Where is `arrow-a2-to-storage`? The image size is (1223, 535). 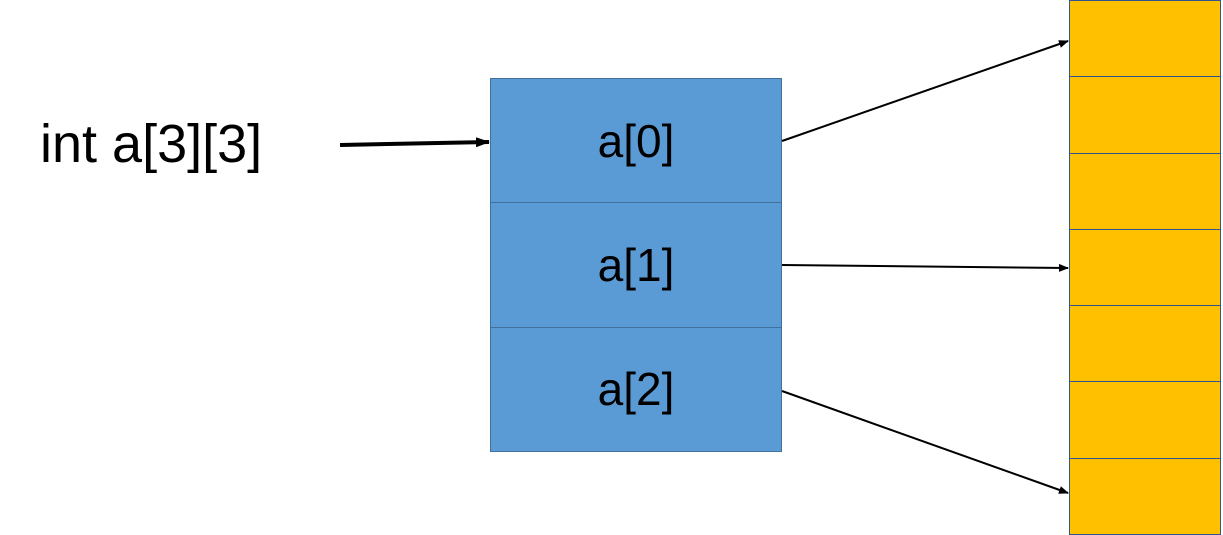
arrow-a2-to-storage is located at coordinates (925, 442).